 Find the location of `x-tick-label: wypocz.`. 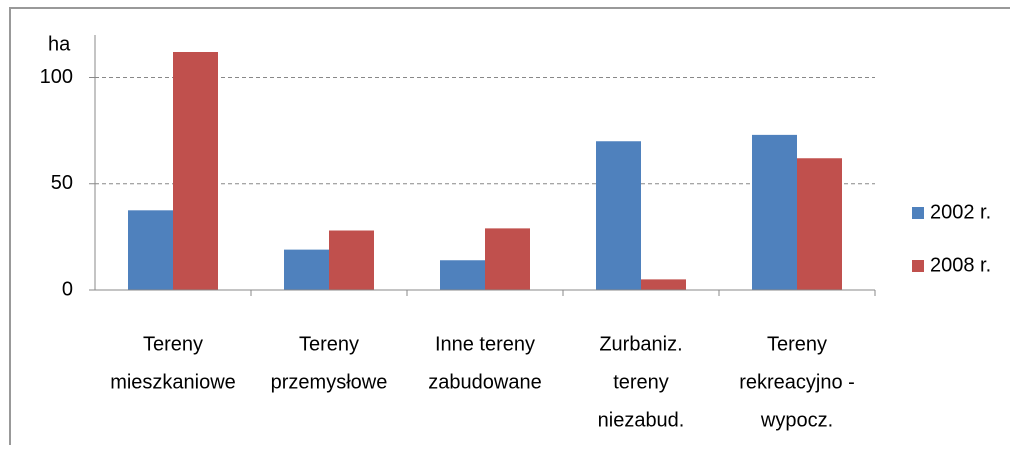

x-tick-label: wypocz. is located at coordinates (796, 420).